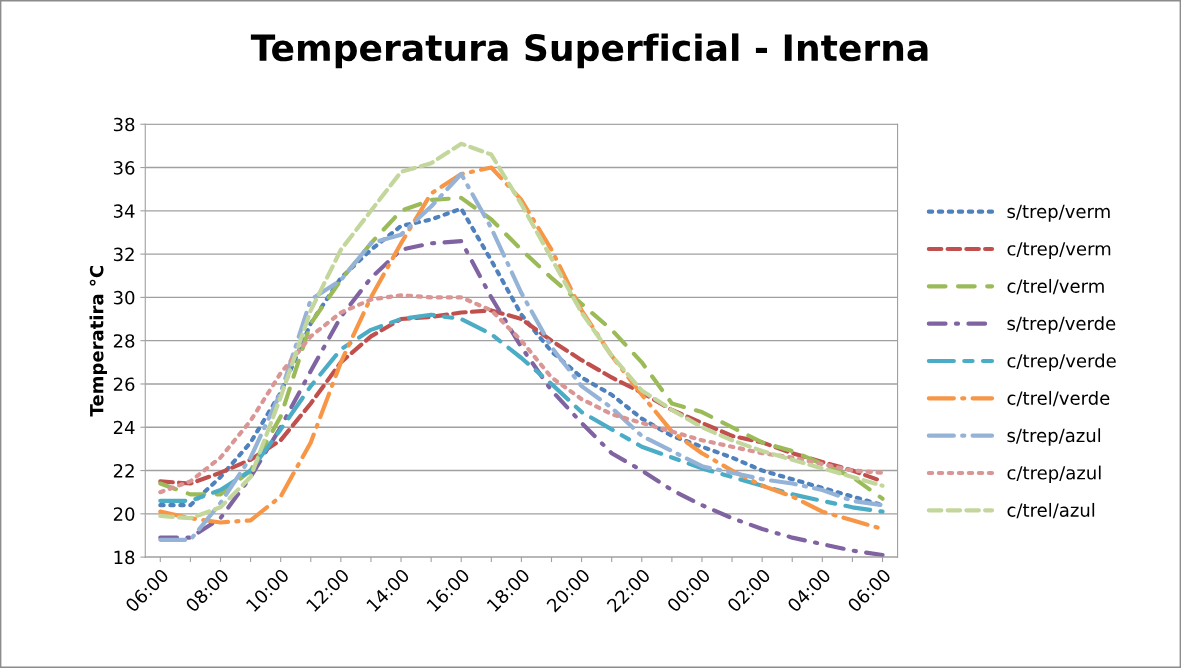 The width and height of the screenshot is (1181, 668). What do you see at coordinates (124, 514) in the screenshot?
I see `y-tick-label: 20` at bounding box center [124, 514].